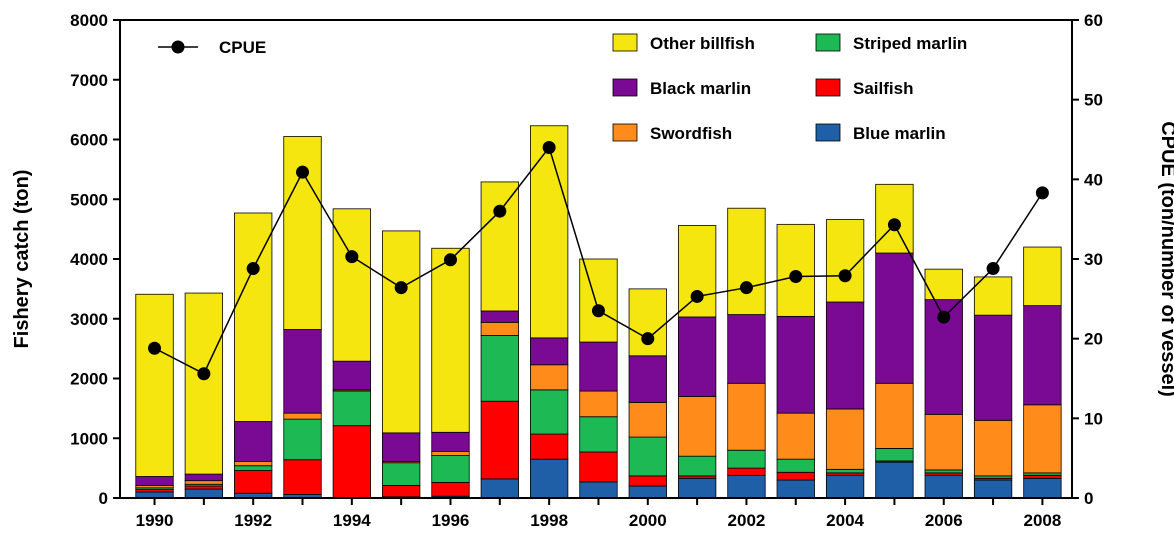 The height and width of the screenshot is (544, 1174). I want to click on y2-axis-title: CPUE (ton/number of vessel), so click(1165, 259).